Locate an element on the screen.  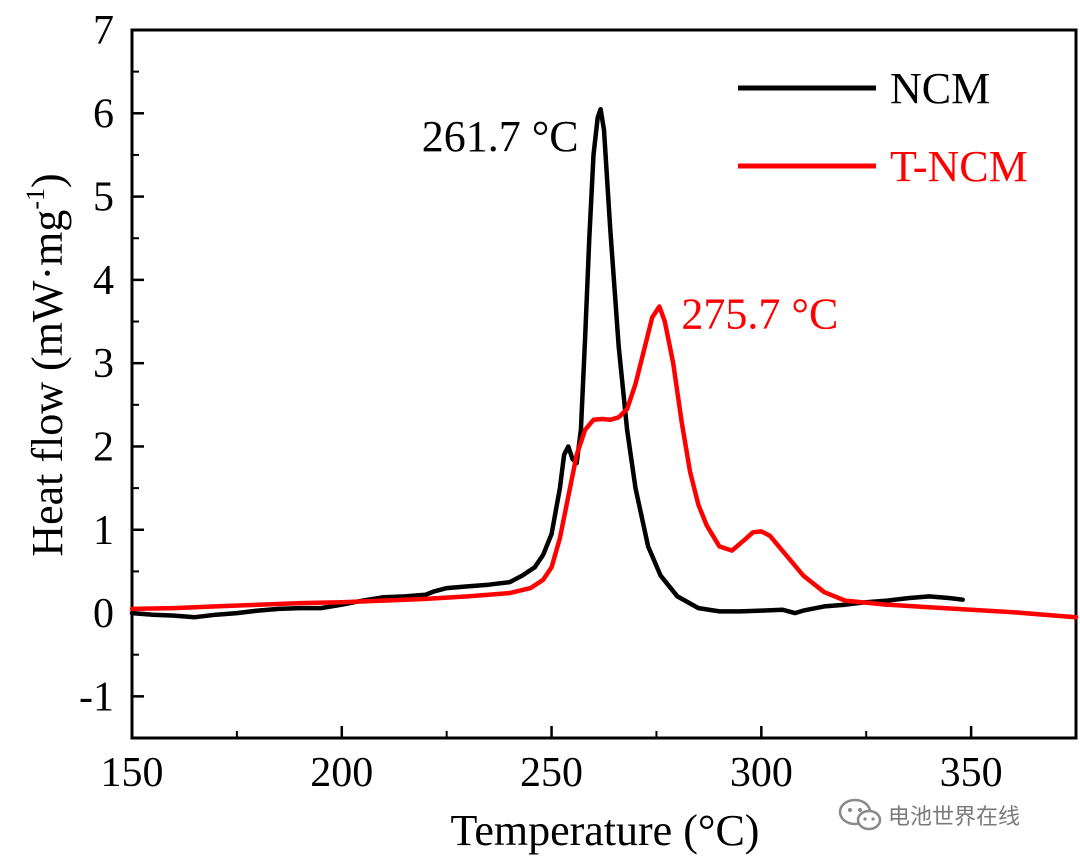
watermark-text: 电池世界在线 is located at coordinates (954, 817).